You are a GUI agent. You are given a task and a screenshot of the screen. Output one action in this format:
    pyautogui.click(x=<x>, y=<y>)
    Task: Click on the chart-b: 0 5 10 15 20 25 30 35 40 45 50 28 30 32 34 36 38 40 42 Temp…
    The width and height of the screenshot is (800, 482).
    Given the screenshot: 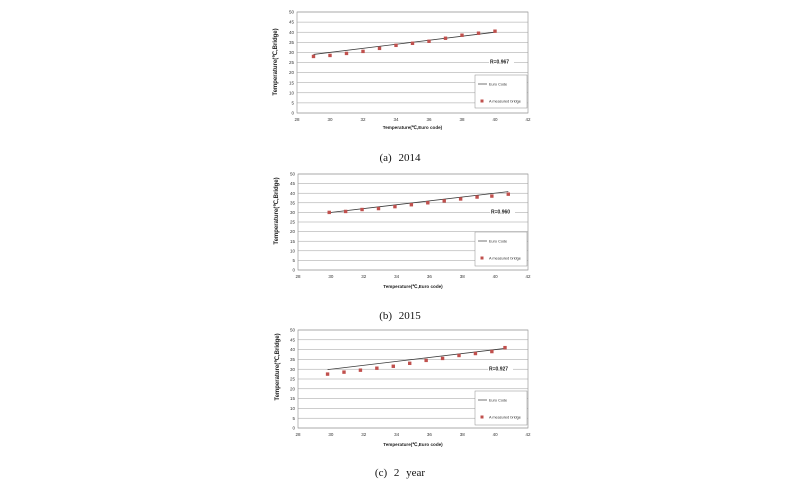 What is the action you would take?
    pyautogui.click(x=402, y=247)
    